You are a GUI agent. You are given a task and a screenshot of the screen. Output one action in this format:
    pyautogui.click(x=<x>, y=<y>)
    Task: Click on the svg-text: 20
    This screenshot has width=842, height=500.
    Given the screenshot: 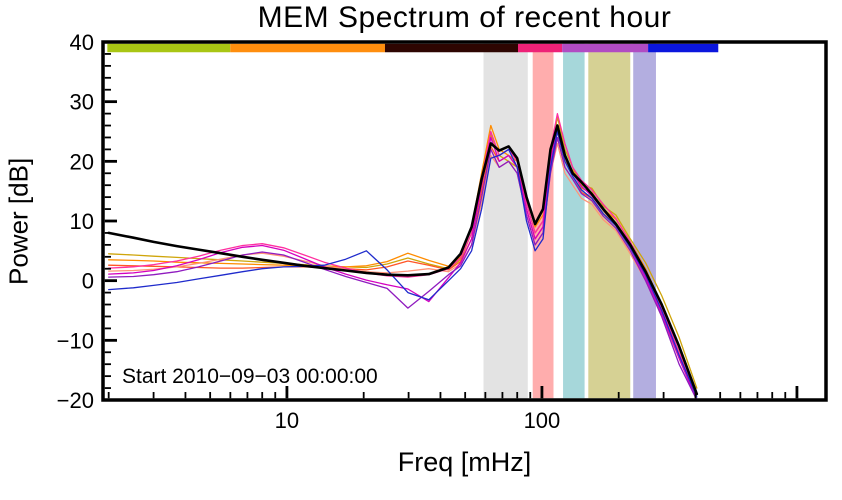 What is the action you would take?
    pyautogui.click(x=82, y=161)
    